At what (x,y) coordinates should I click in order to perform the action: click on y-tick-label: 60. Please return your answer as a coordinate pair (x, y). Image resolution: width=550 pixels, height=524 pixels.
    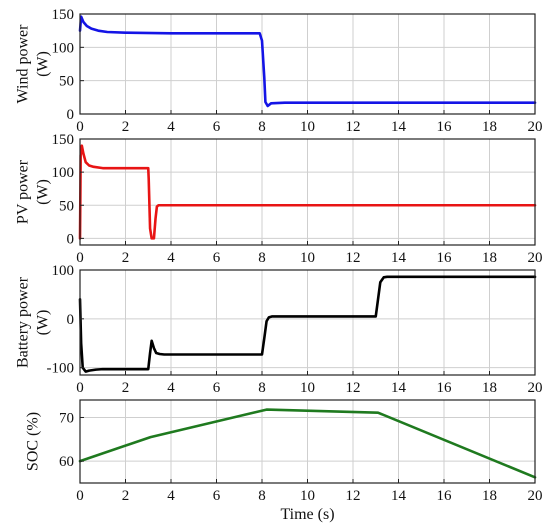
    Looking at the image, I should click on (66, 462).